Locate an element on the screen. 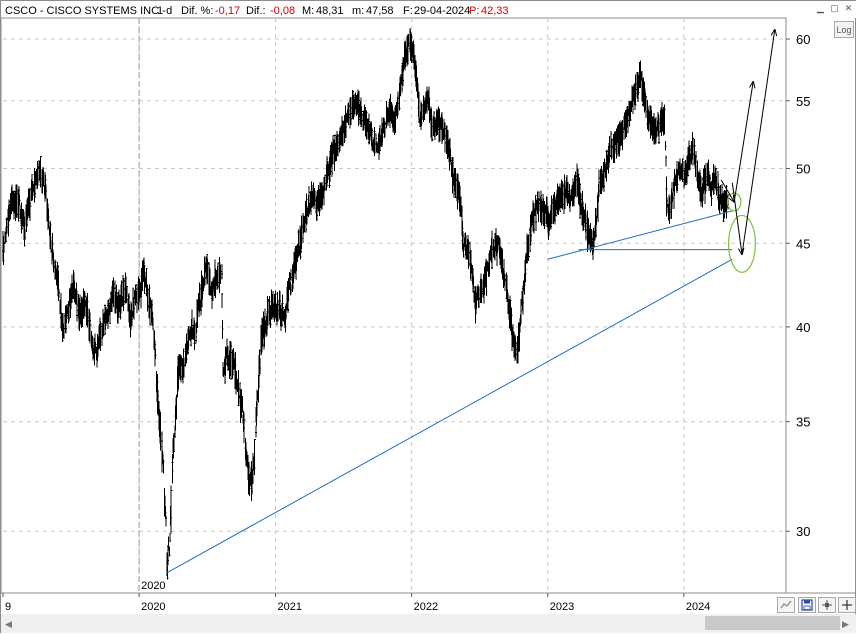 The height and width of the screenshot is (634, 857). x-tick-label: 2020 is located at coordinates (153, 607).